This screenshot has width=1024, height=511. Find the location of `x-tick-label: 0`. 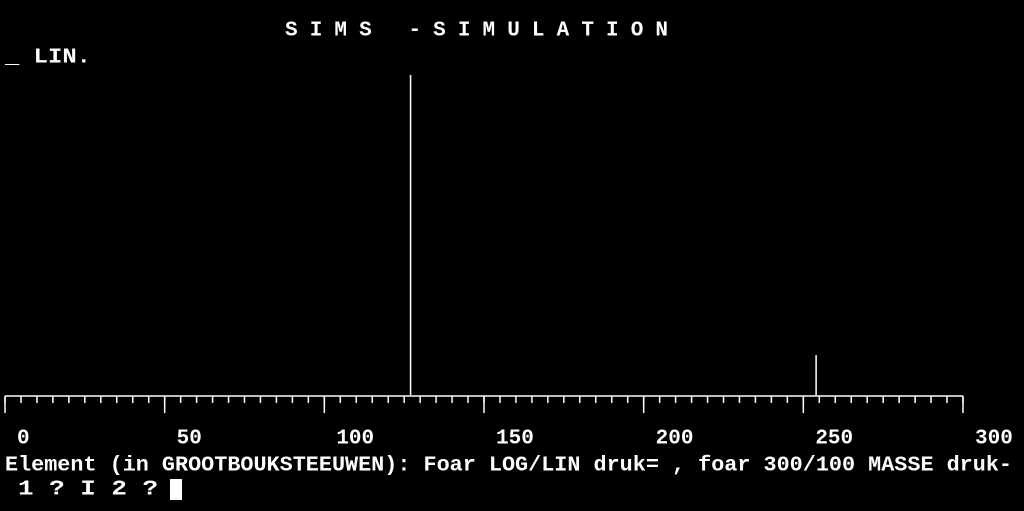

x-tick-label: 0 is located at coordinates (23, 439).